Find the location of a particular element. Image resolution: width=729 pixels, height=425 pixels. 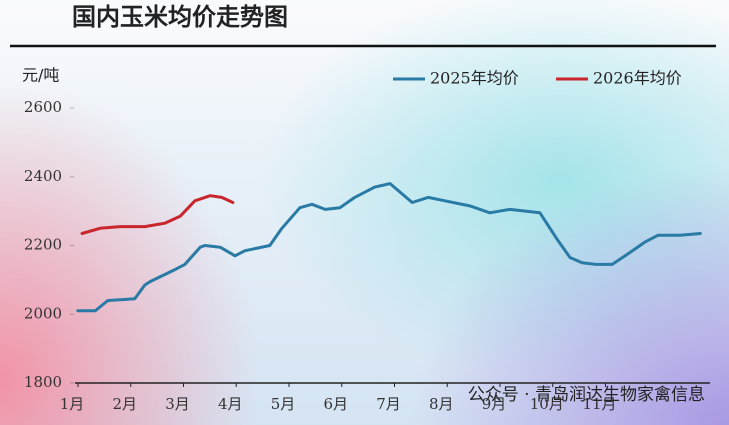

y-axis-label: 元/吨 is located at coordinates (40, 75).